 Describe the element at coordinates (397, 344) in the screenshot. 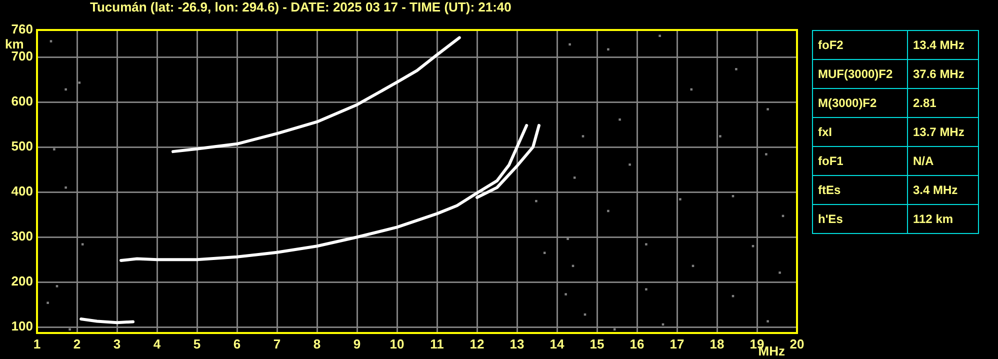

I see `x-tick-label: 10` at that location.